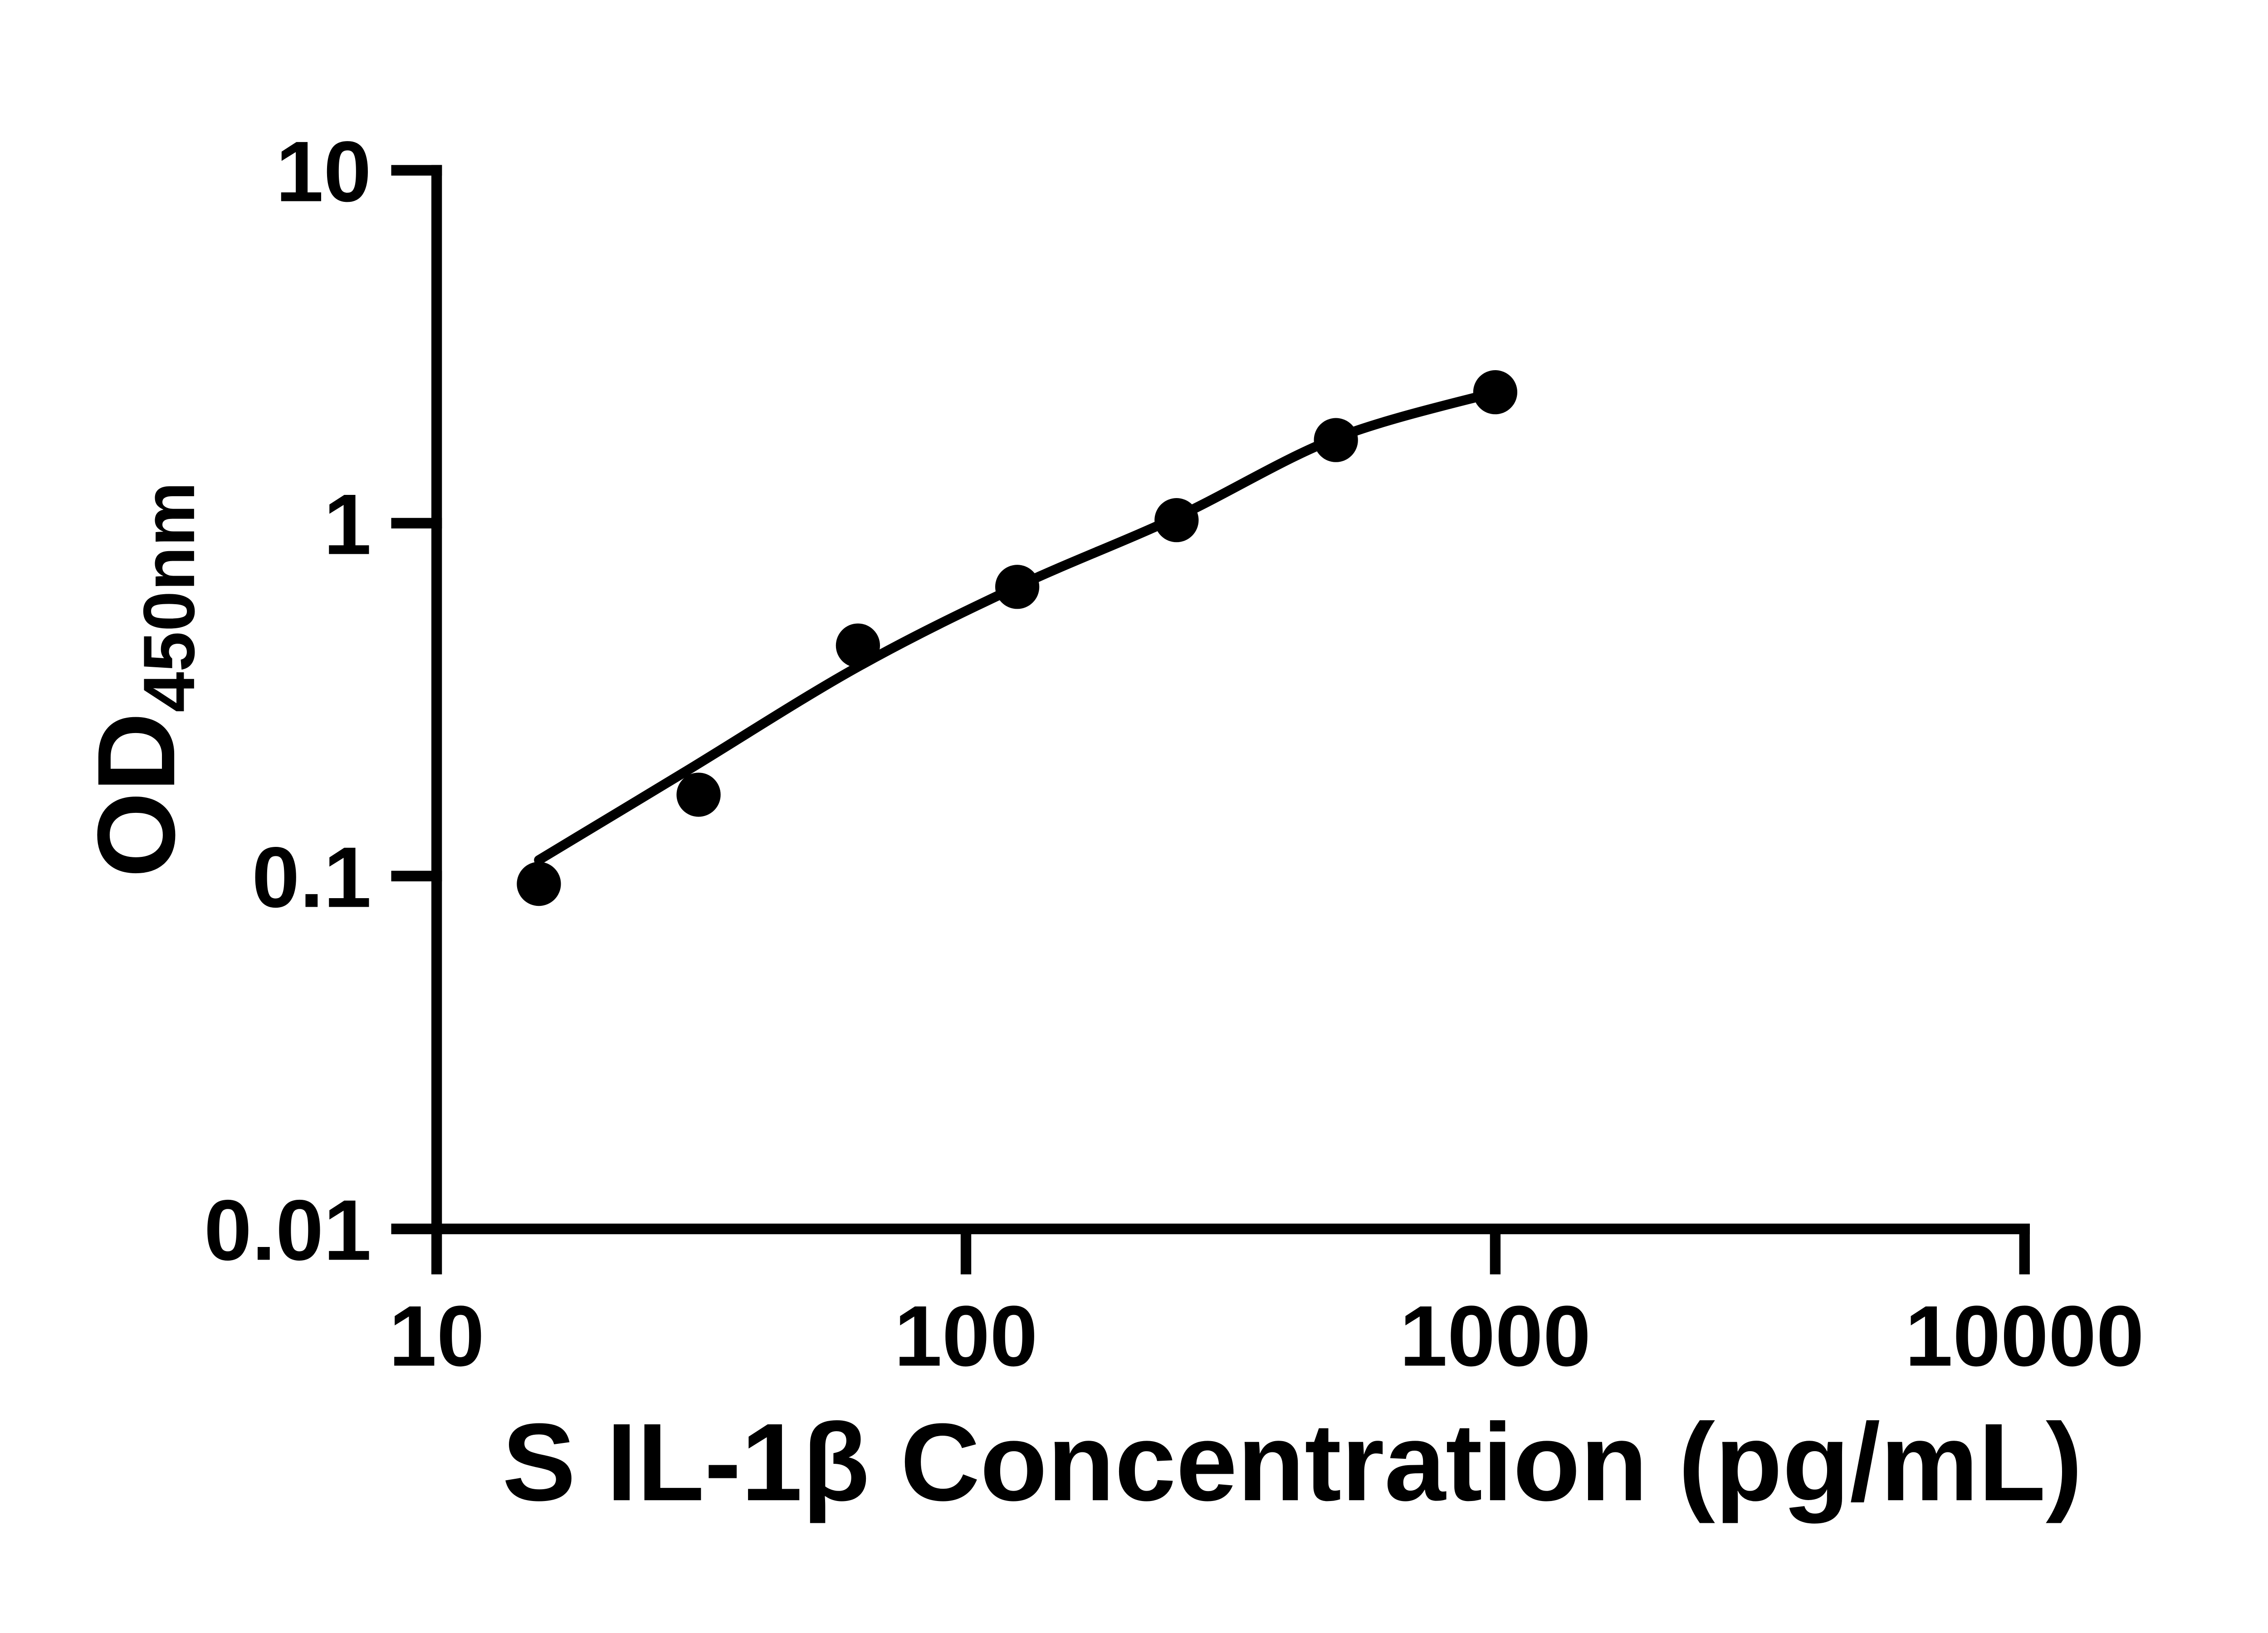 This screenshot has height=1633, width=2268. I want to click on y-tick-label: 1, so click(347, 524).